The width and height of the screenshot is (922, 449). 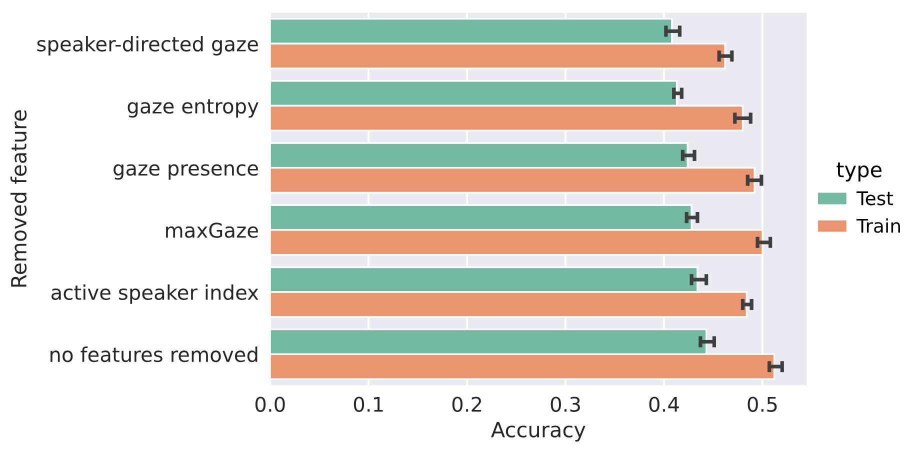 What do you see at coordinates (147, 46) in the screenshot?
I see `y-tick-label: speaker-directed gaze` at bounding box center [147, 46].